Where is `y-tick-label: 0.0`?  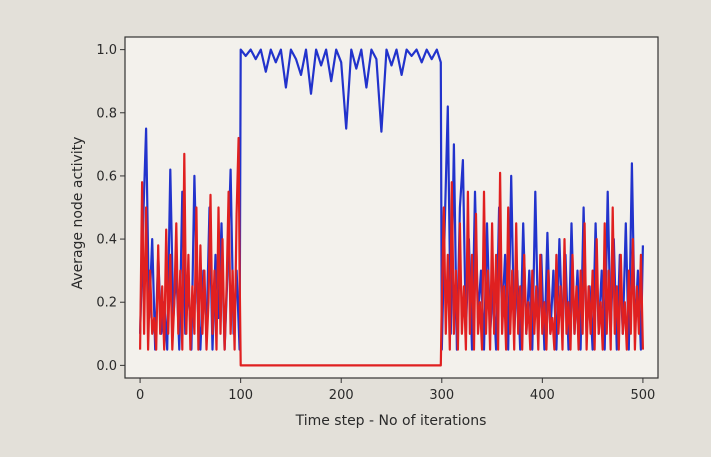 y-tick-label: 0.0 is located at coordinates (106, 366).